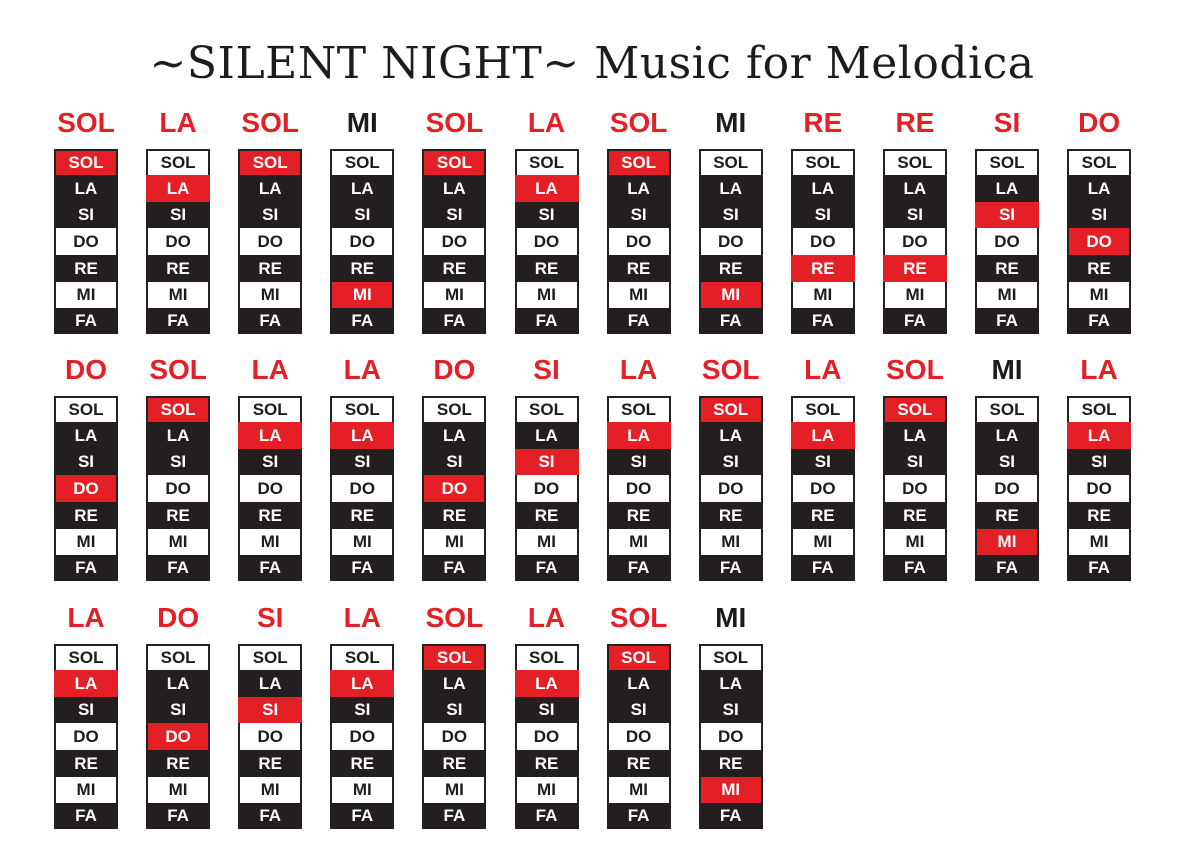  Describe the element at coordinates (454, 369) in the screenshot. I see `note-label: DO` at that location.